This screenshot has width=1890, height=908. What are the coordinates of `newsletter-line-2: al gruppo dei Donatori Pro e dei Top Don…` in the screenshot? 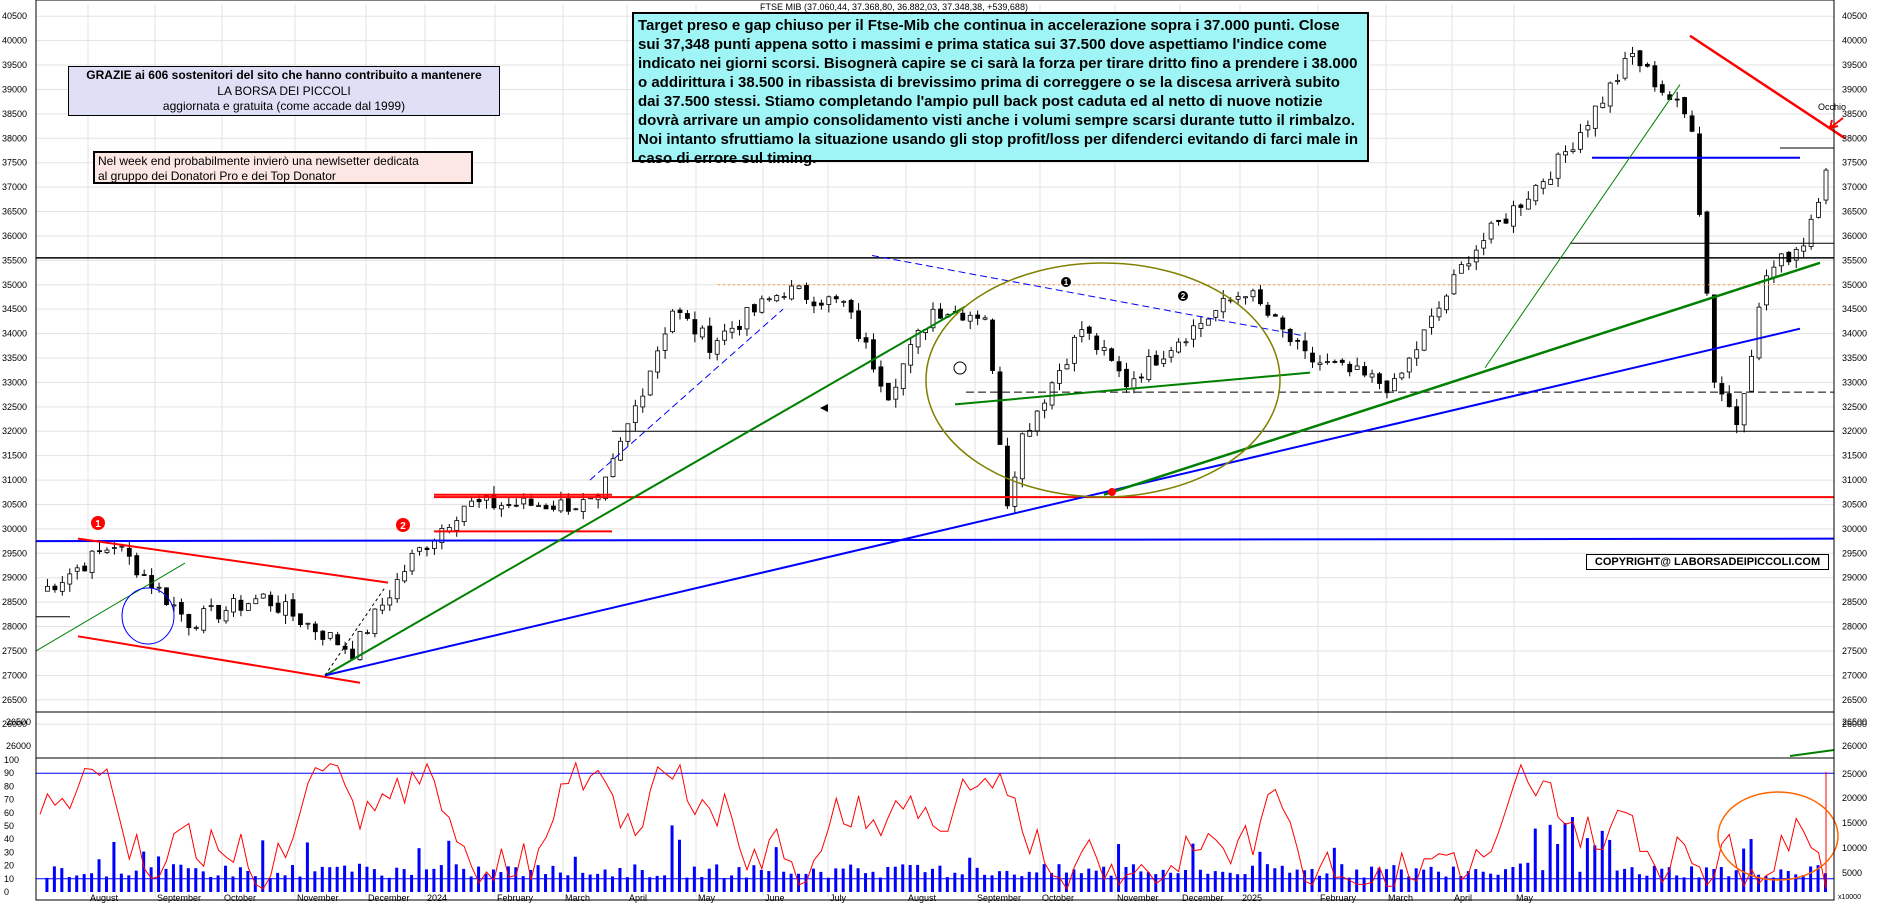 It's located at (217, 175).